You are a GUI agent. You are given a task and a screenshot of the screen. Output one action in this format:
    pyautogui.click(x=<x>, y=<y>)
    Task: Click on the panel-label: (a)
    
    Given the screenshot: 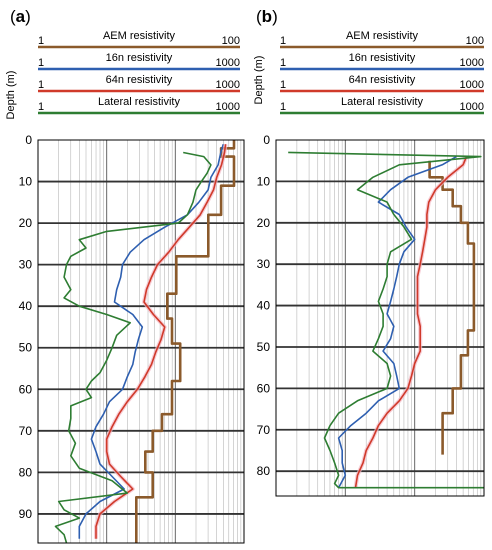 What is the action you would take?
    pyautogui.click(x=20, y=16)
    